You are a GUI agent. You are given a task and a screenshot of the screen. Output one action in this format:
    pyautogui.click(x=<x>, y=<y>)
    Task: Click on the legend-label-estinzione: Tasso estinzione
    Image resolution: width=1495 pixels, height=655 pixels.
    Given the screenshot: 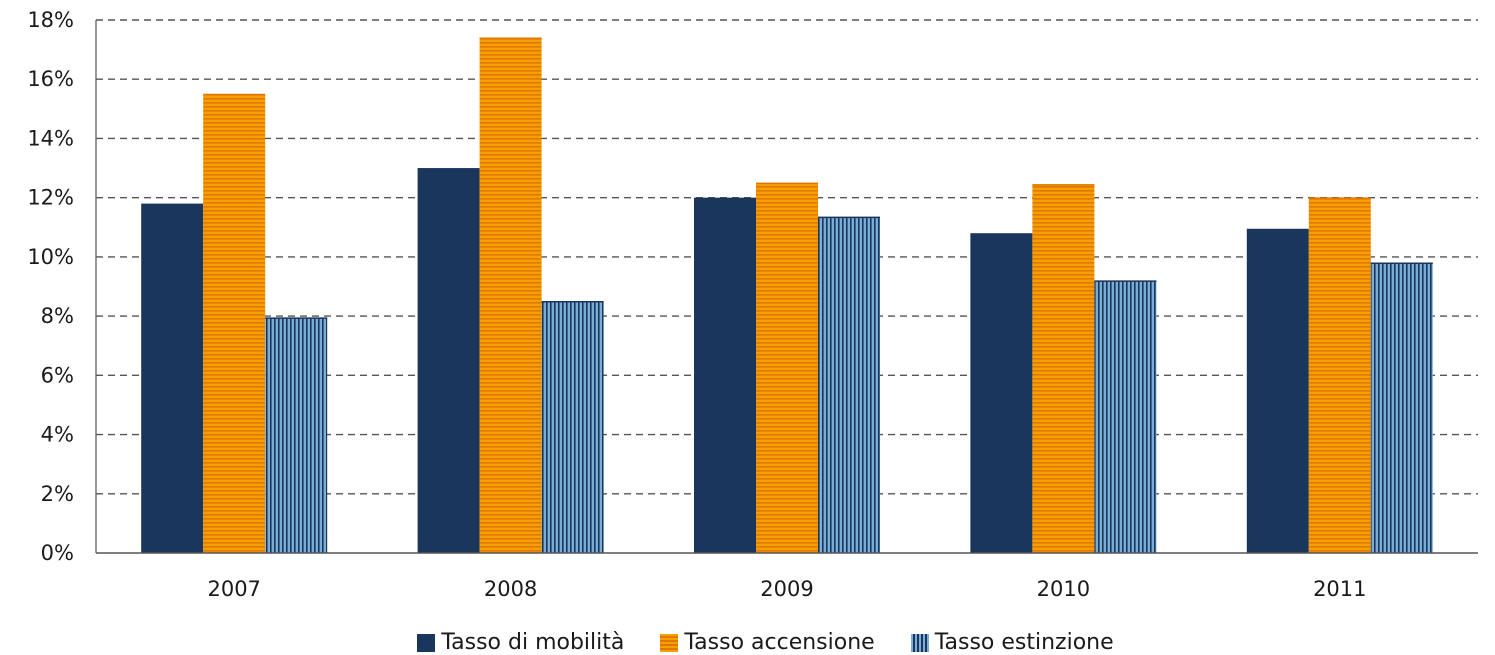 What is the action you would take?
    pyautogui.click(x=1024, y=642)
    